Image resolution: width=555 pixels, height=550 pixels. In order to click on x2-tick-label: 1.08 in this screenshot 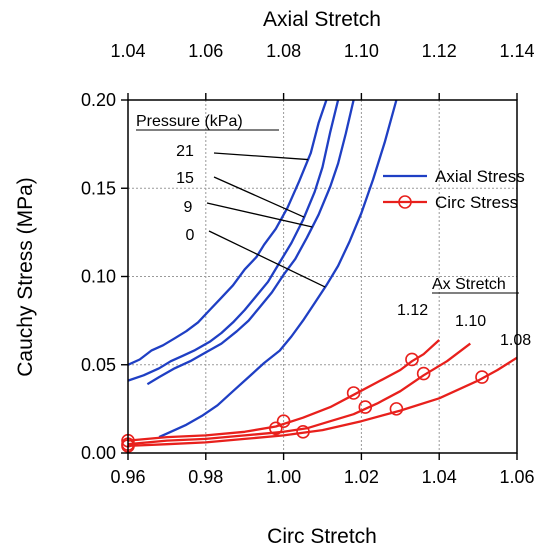, I will do `click(283, 51)`.